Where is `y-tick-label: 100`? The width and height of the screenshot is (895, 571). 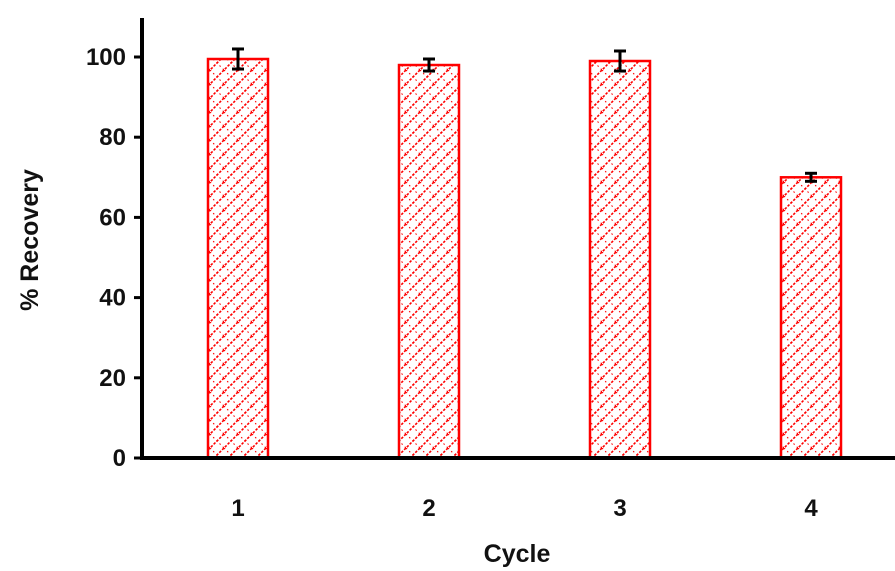
y-tick-label: 100 is located at coordinates (106, 57).